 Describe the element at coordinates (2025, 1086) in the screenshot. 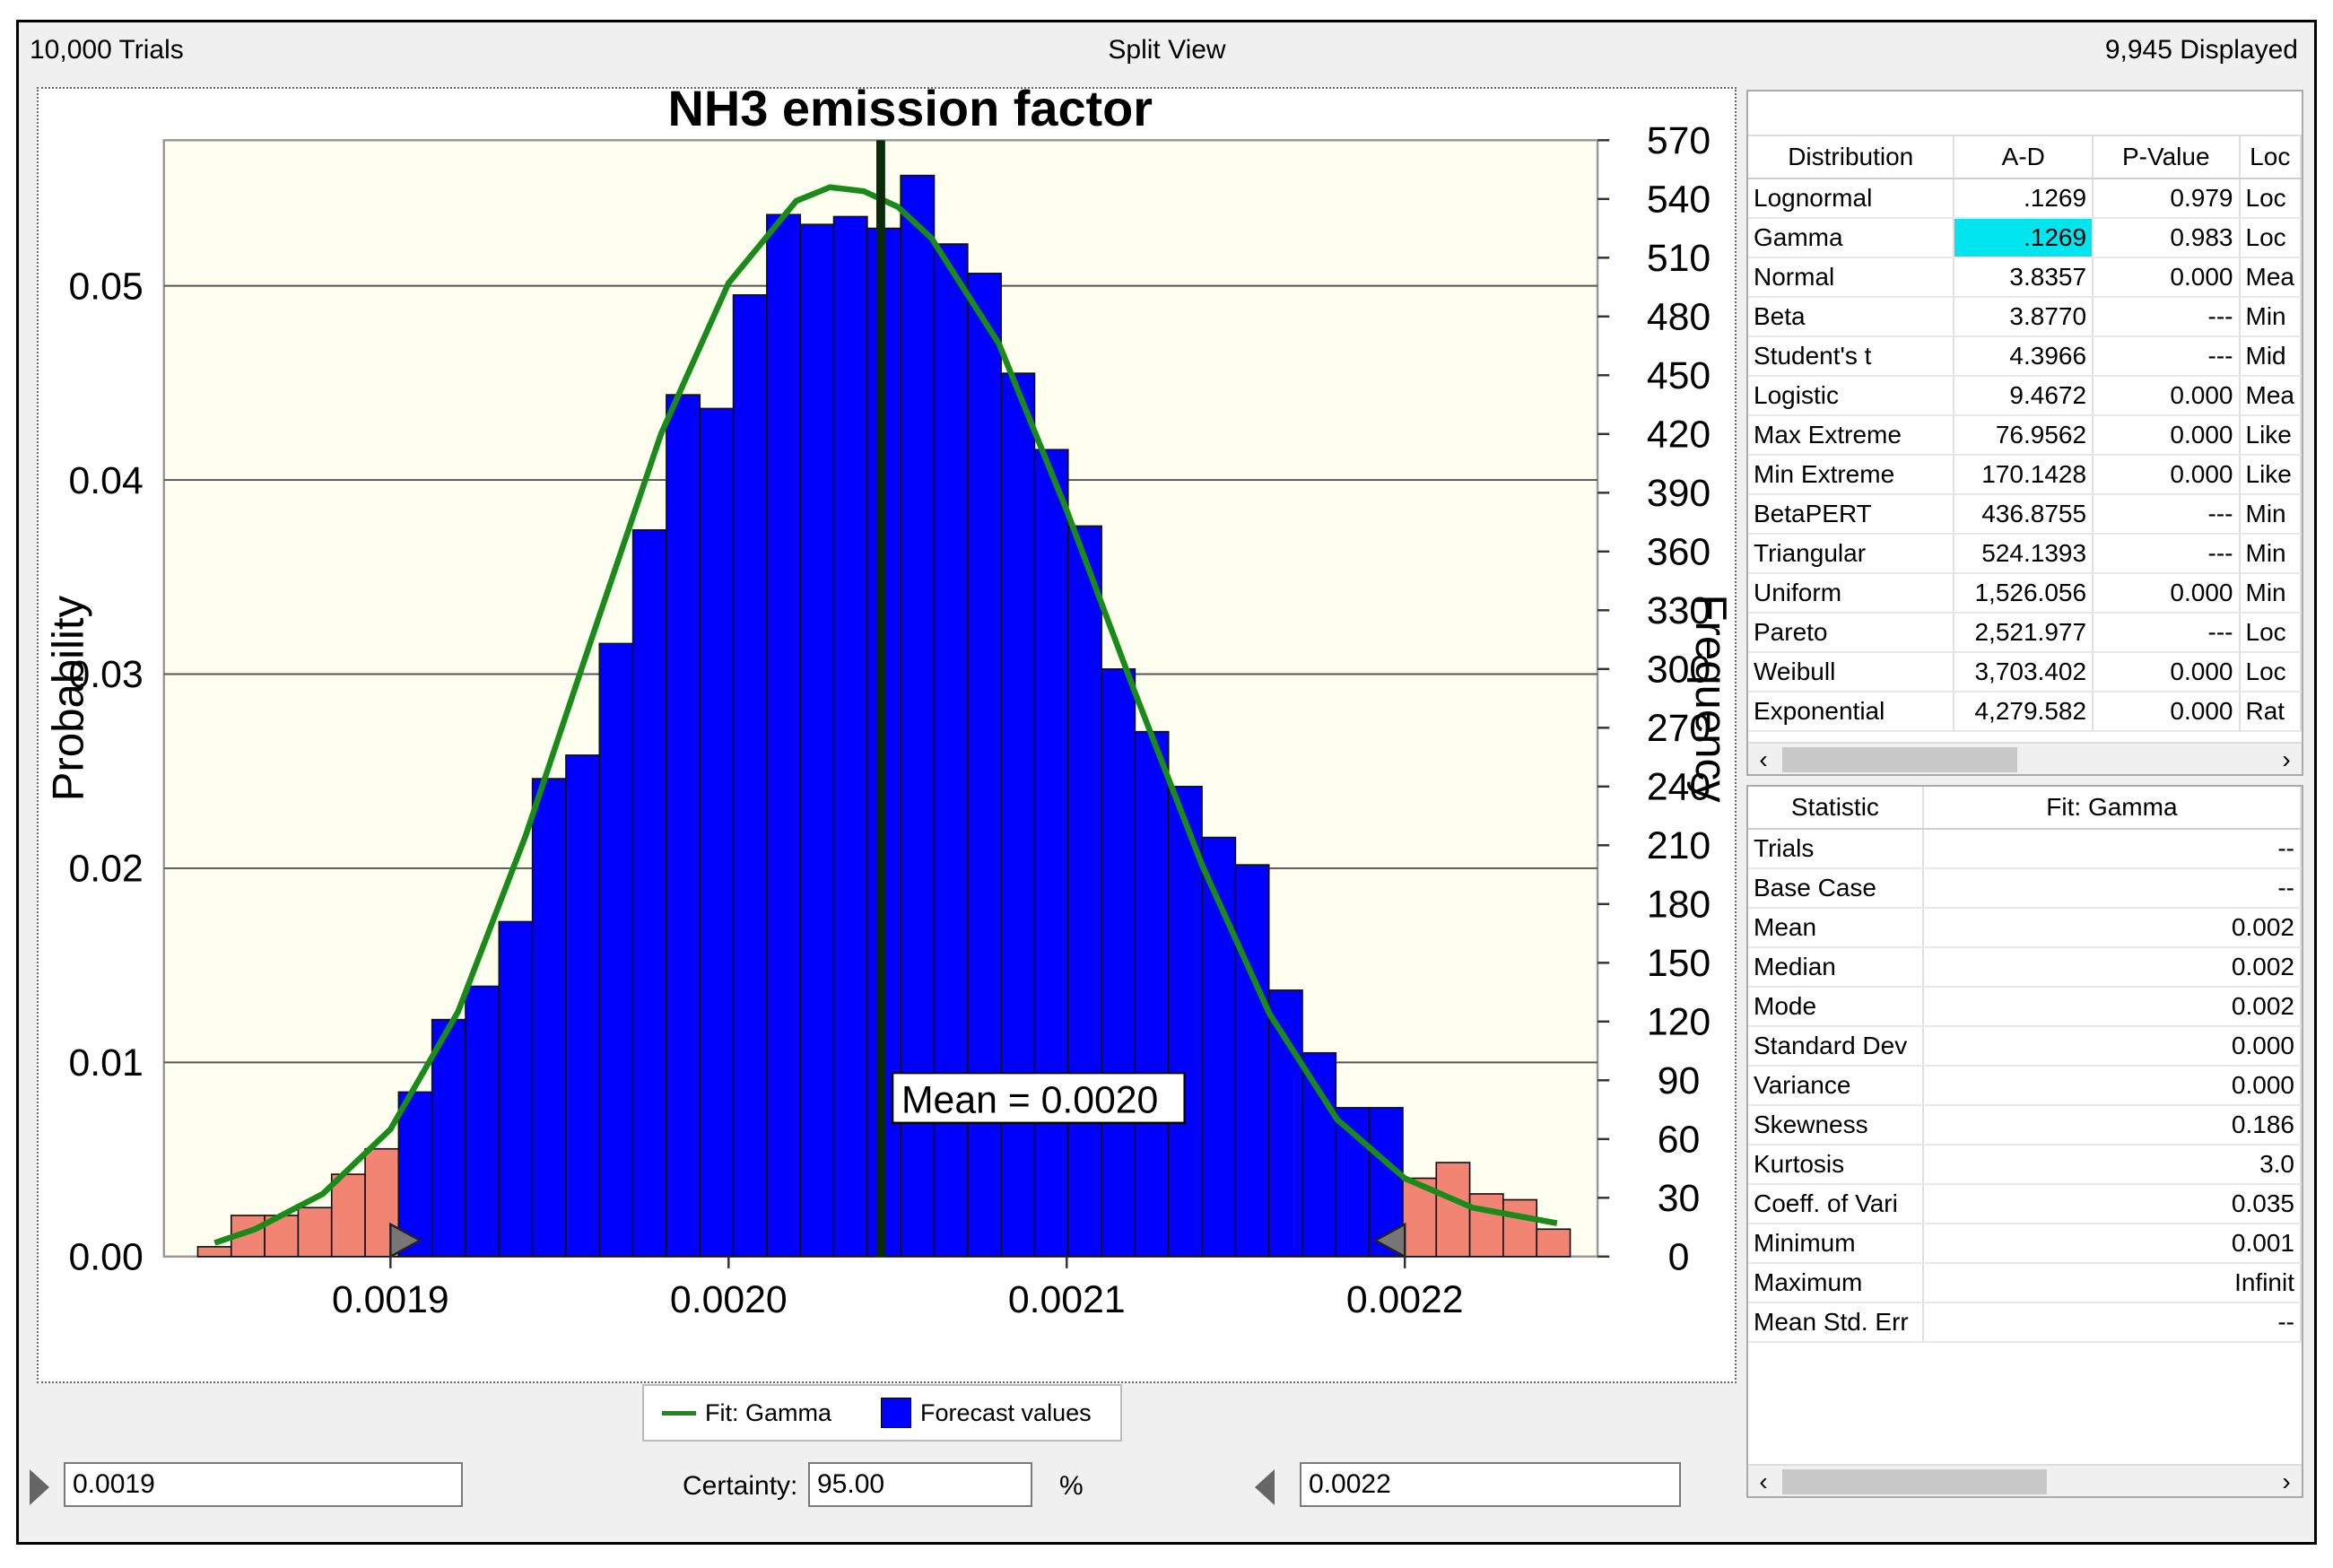

I see `table-row: Variance 0.000` at that location.